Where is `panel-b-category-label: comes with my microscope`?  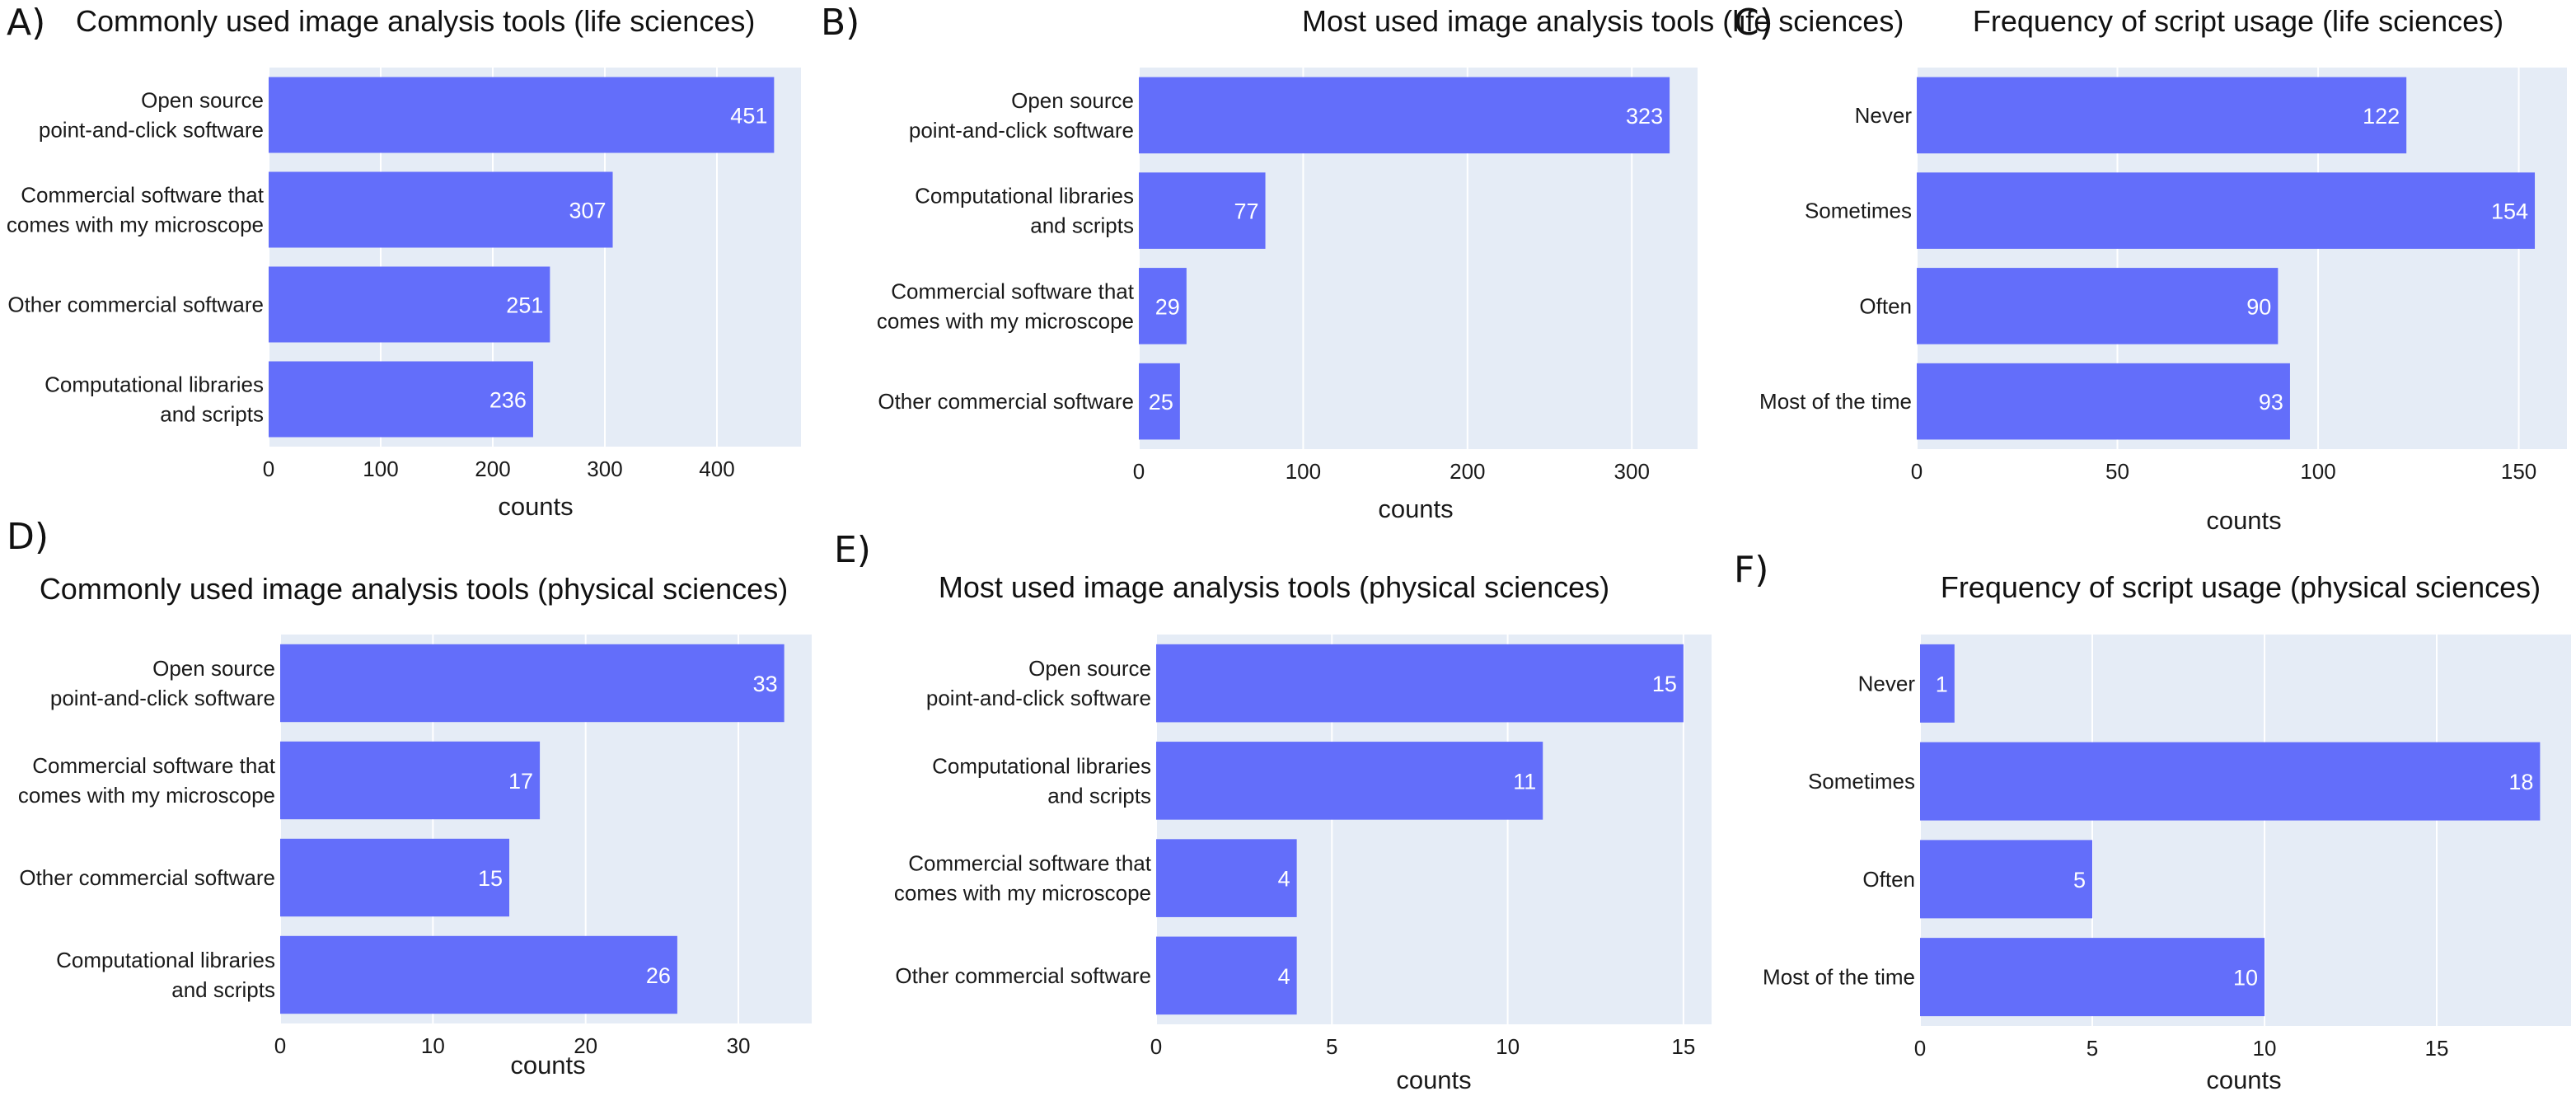 panel-b-category-label: comes with my microscope is located at coordinates (1005, 320).